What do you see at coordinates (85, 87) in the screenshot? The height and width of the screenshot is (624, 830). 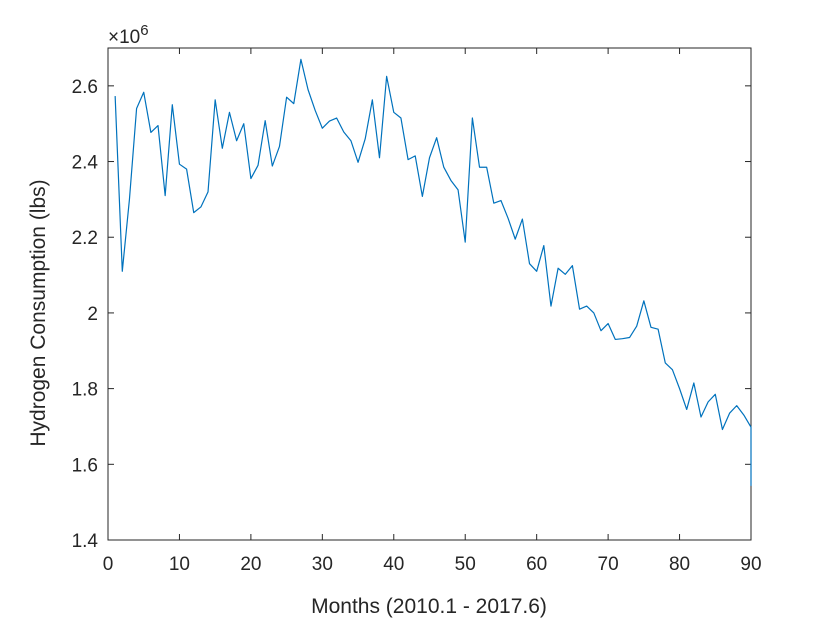 I see `y-tick-label: 2.6` at bounding box center [85, 87].